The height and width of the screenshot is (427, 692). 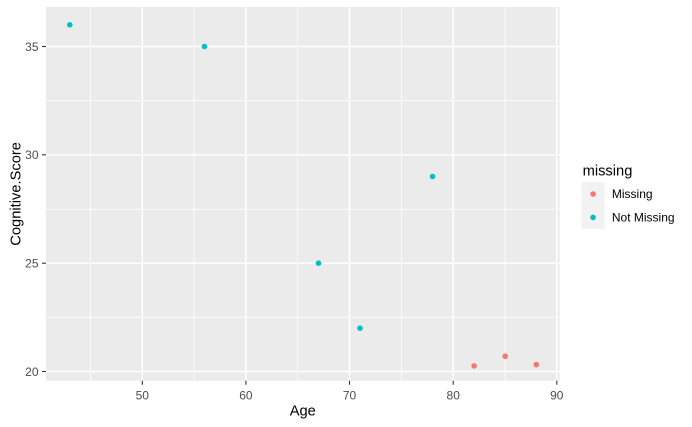 What do you see at coordinates (32, 155) in the screenshot?
I see `svg-text: 30` at bounding box center [32, 155].